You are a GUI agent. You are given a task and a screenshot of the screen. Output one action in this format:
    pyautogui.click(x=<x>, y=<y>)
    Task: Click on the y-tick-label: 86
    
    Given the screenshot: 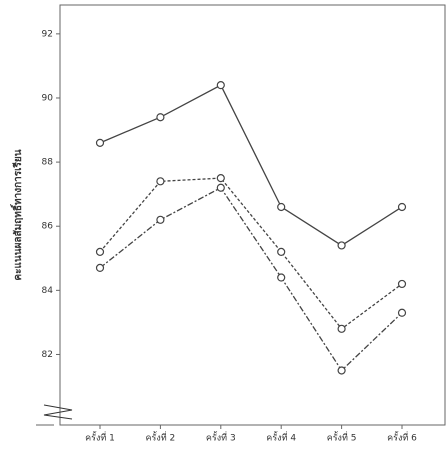 What is the action you would take?
    pyautogui.click(x=48, y=227)
    